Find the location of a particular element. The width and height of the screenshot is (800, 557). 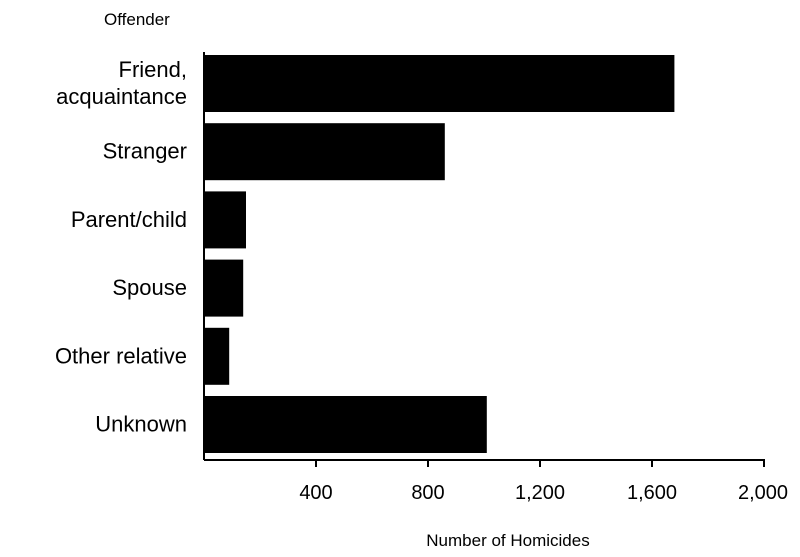

category-label-line: Spouse is located at coordinates (149, 287).